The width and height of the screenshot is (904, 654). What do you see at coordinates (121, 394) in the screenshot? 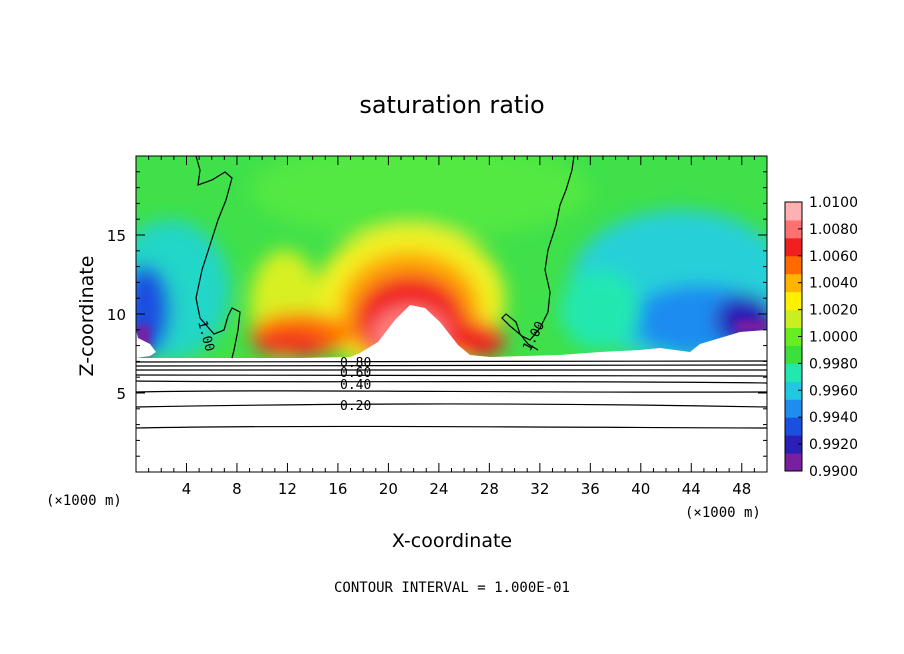
I see `y-tick-label: 5` at bounding box center [121, 394].